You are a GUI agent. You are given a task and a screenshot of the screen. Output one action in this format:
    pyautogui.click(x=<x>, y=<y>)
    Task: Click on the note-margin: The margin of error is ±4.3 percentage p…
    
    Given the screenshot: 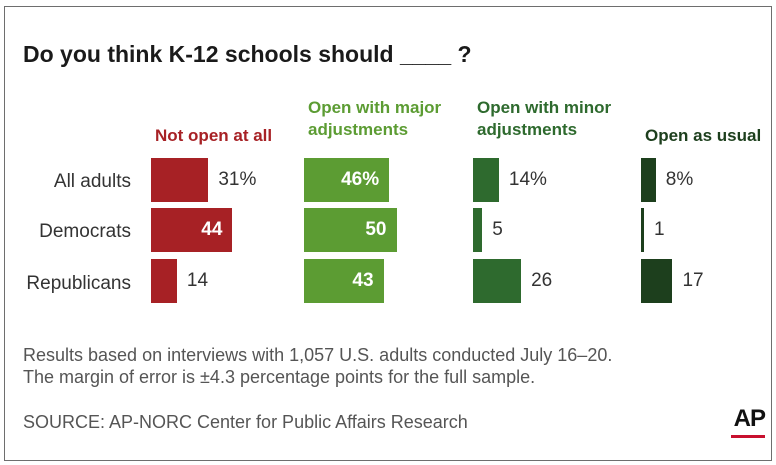 What is the action you would take?
    pyautogui.click(x=279, y=377)
    